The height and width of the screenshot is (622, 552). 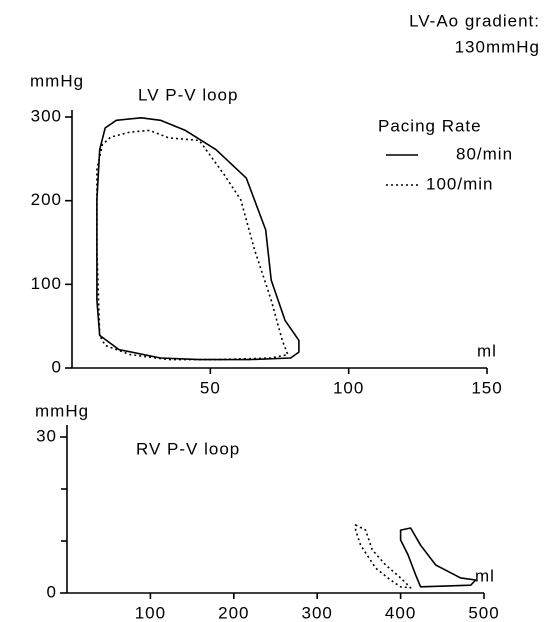 What do you see at coordinates (46, 199) in the screenshot?
I see `y-tick-label: 200` at bounding box center [46, 199].